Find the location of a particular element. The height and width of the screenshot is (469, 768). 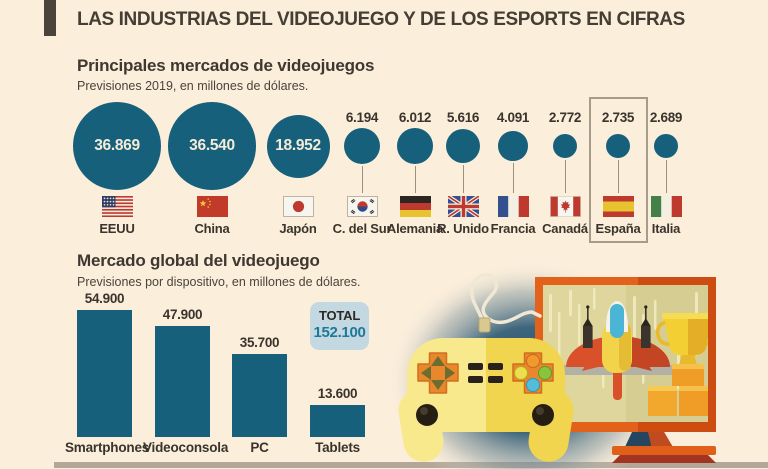

flag-kr-icon is located at coordinates (362, 206).